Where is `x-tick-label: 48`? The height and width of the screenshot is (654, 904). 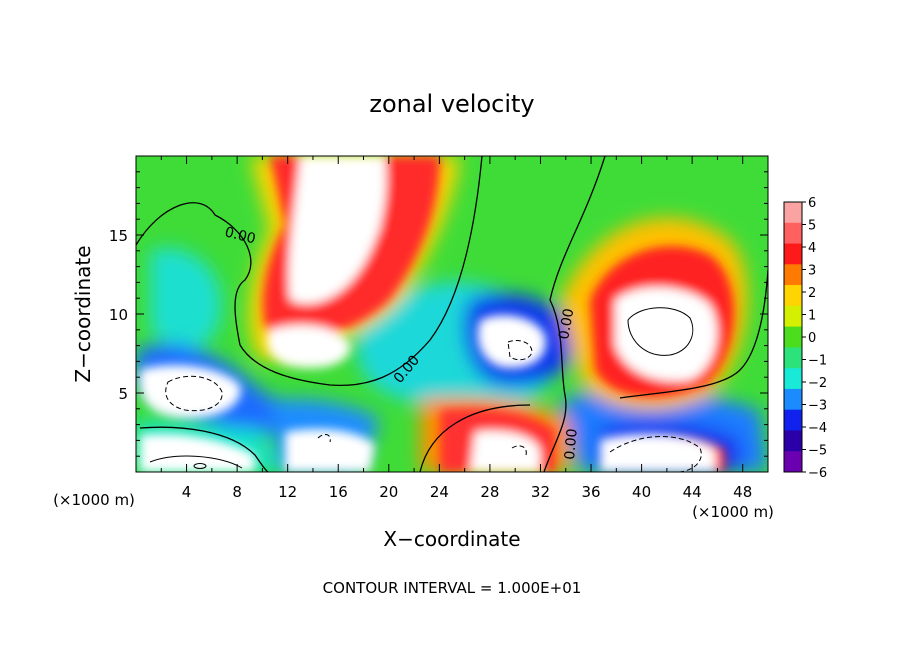
x-tick-label: 48 is located at coordinates (742, 492).